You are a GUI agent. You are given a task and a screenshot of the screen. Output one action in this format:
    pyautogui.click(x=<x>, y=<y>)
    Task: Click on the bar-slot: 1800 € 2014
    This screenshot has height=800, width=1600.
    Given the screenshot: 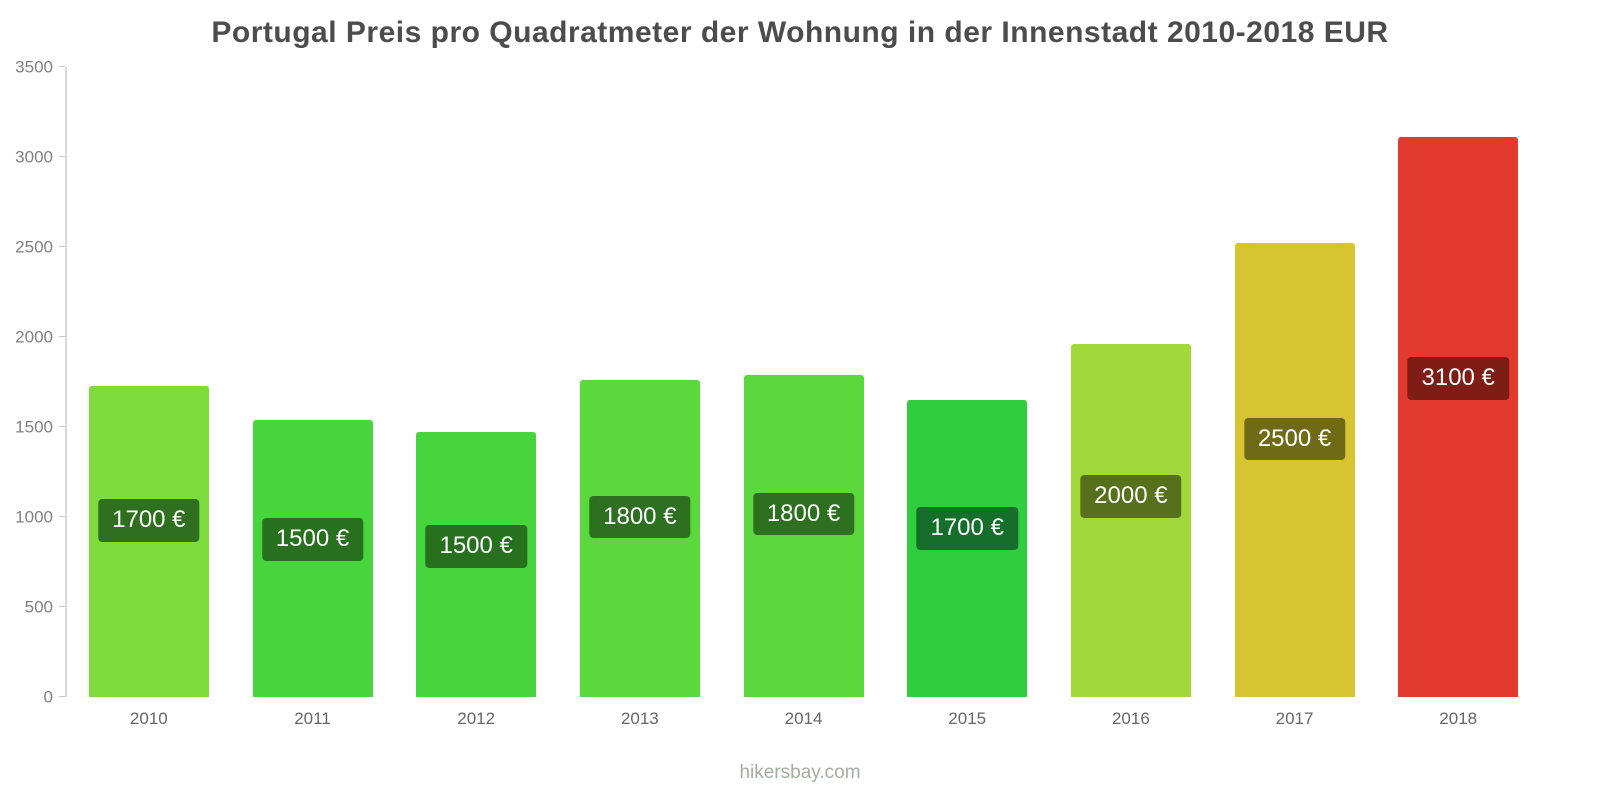 What is the action you would take?
    pyautogui.click(x=804, y=397)
    